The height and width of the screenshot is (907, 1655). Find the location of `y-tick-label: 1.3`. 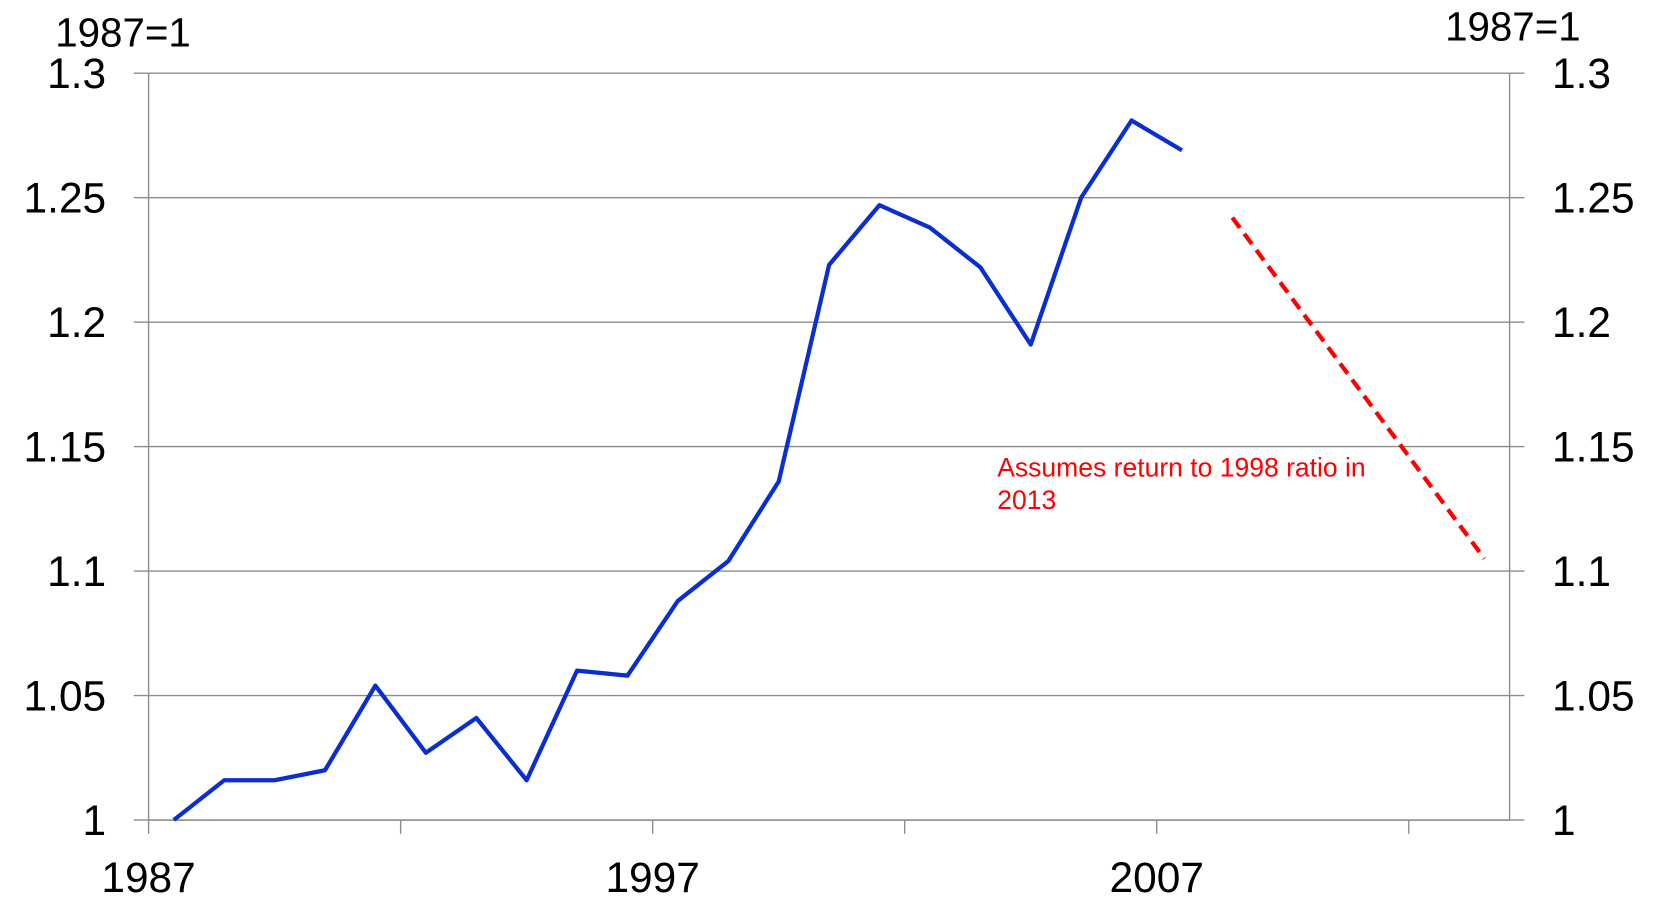

y-tick-label: 1.3 is located at coordinates (76, 73).